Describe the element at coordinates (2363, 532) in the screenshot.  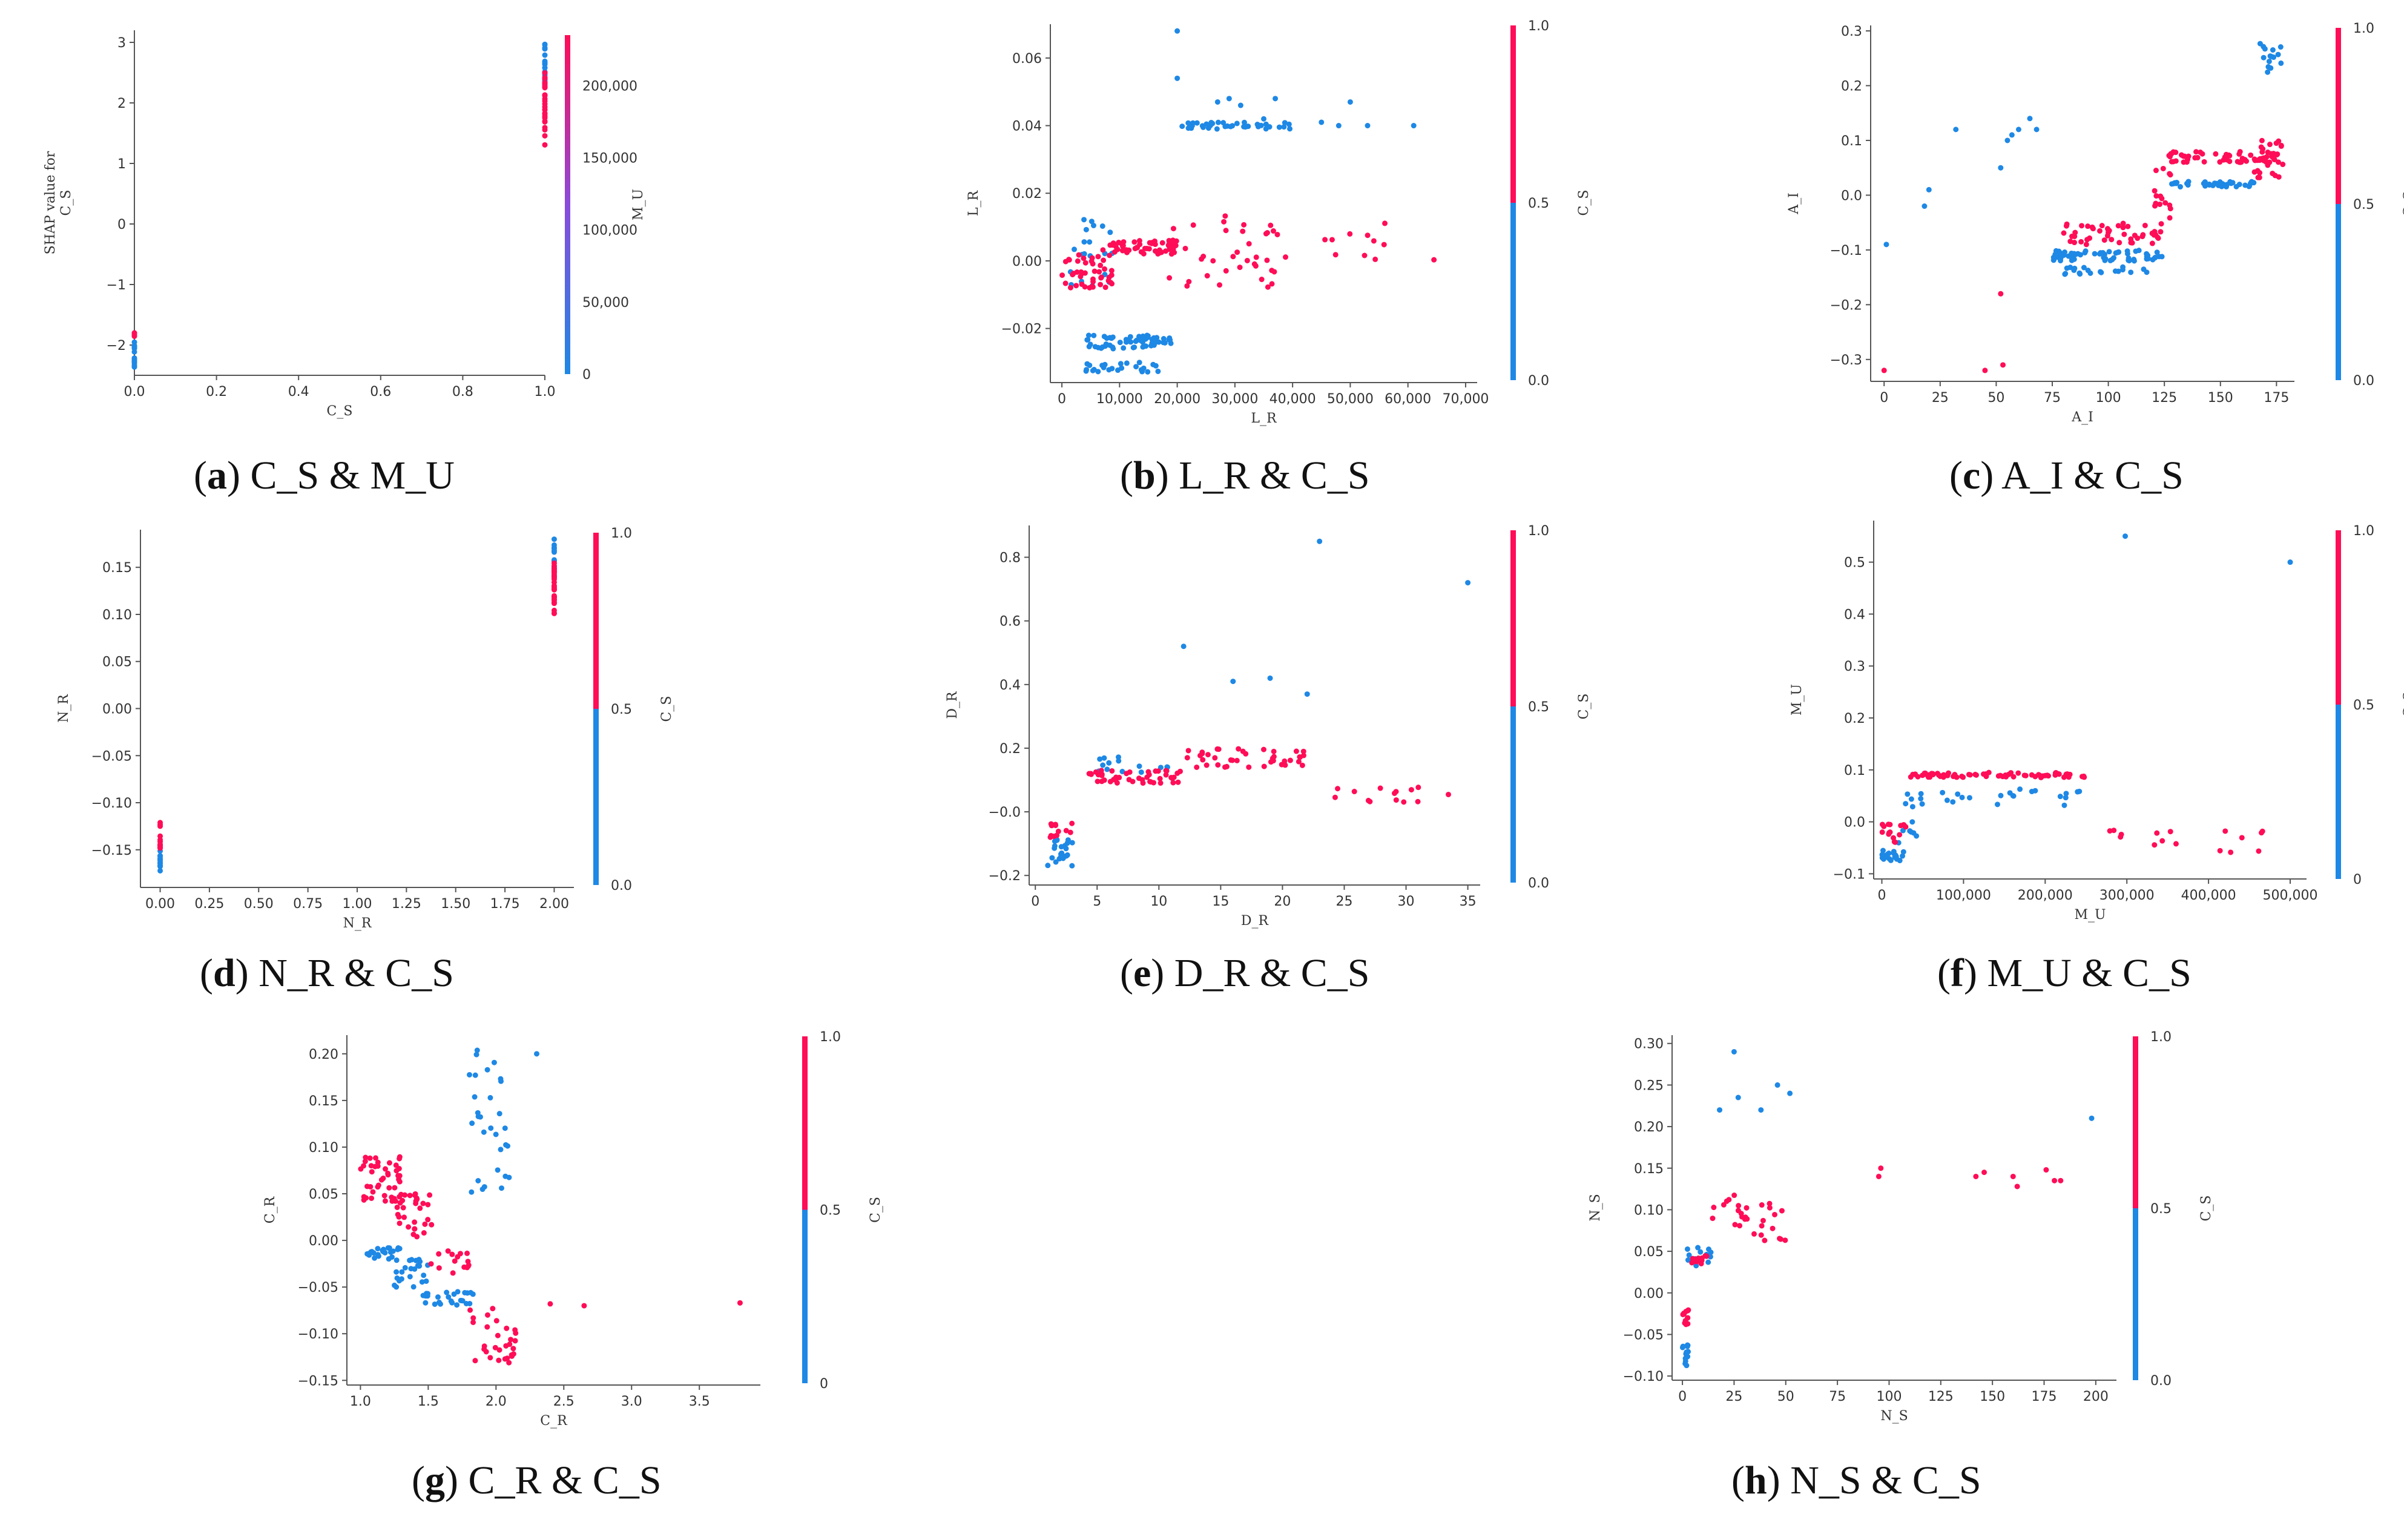
I see `colorbar-tick-label: 1.0` at that location.